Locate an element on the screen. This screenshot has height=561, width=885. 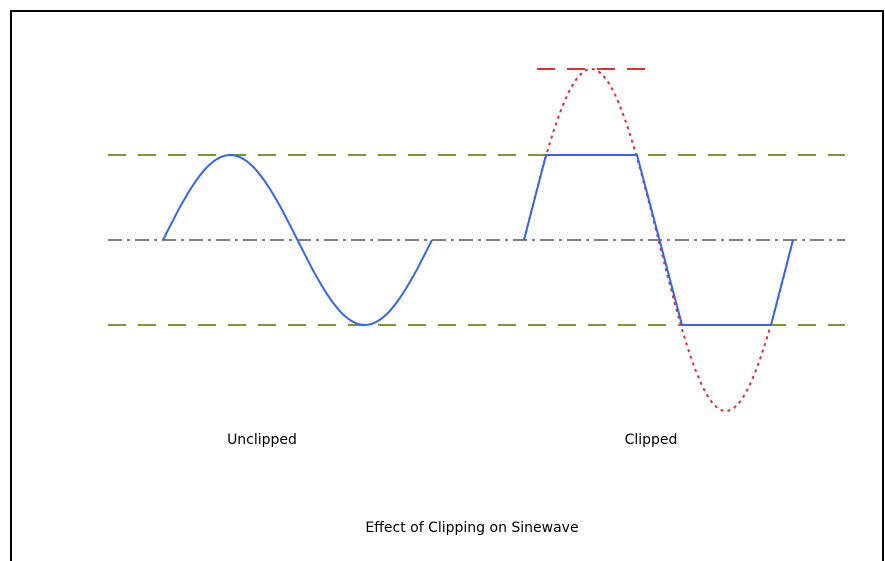
caption: Effect of Clipping on Sinewave is located at coordinates (471, 528).